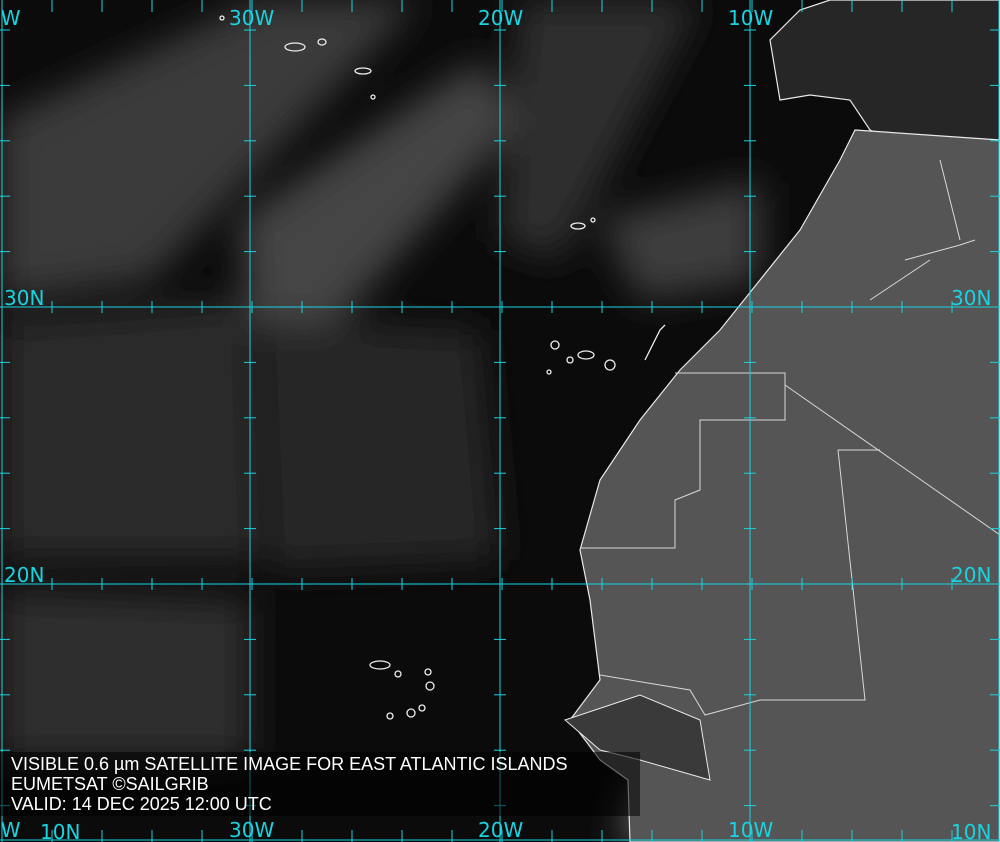  What do you see at coordinates (751, 830) in the screenshot?
I see `lon-label-bottom: 10W` at bounding box center [751, 830].